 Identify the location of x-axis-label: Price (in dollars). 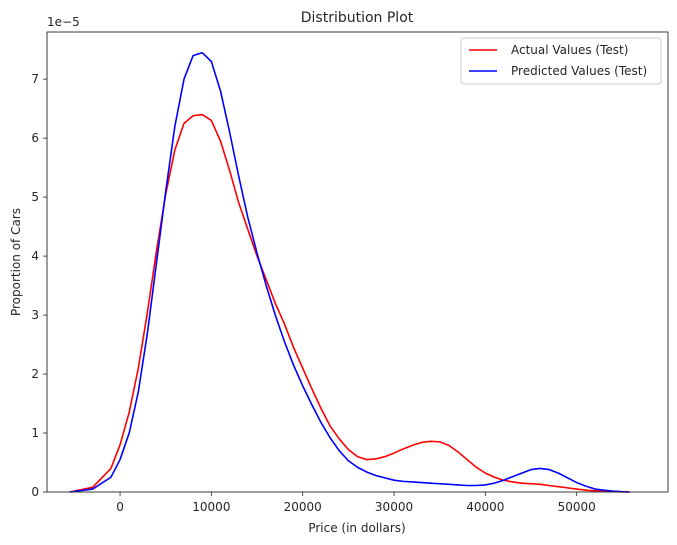
(356, 528).